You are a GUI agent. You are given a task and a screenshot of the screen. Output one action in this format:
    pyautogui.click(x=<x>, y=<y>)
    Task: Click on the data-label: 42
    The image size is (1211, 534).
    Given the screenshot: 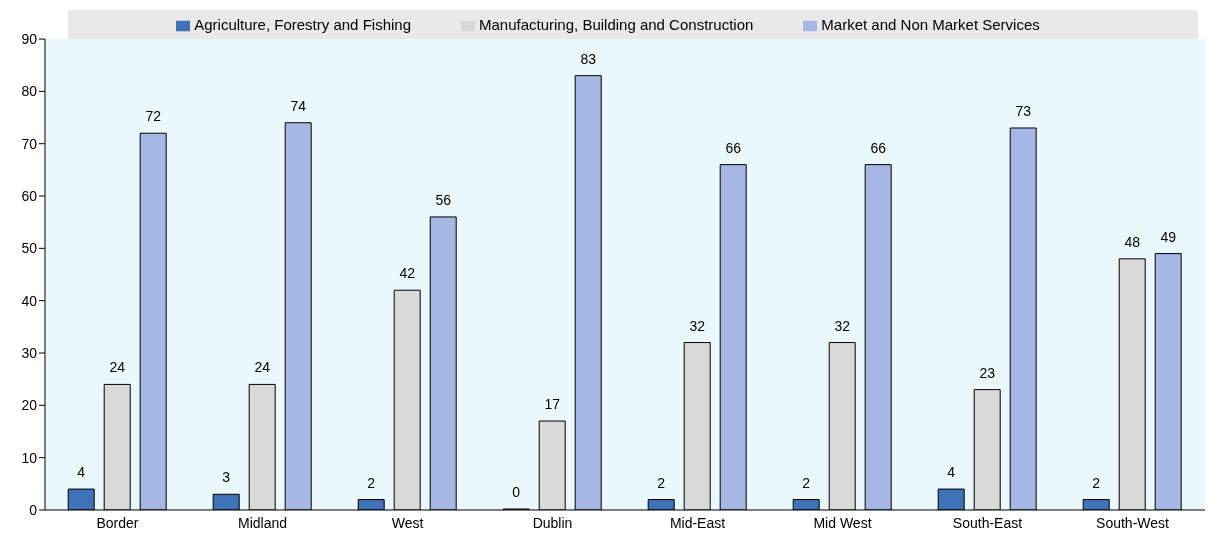 What is the action you would take?
    pyautogui.click(x=407, y=273)
    